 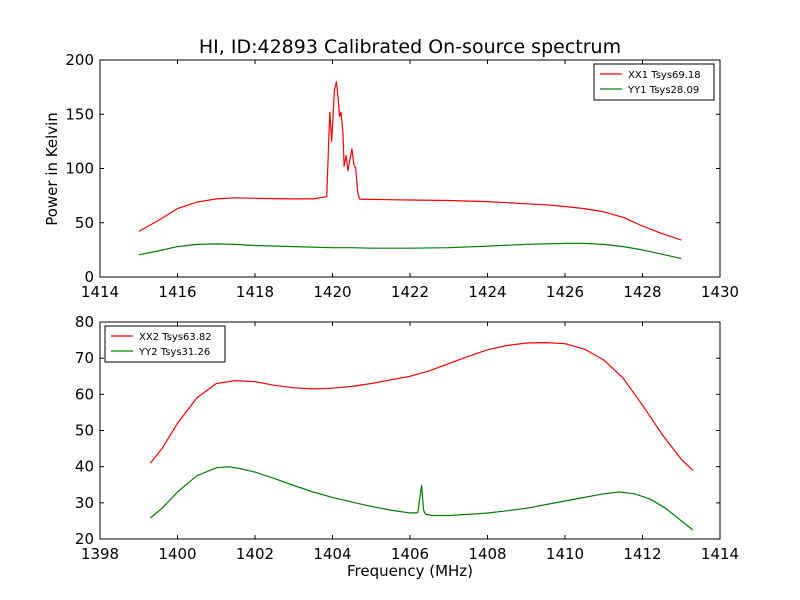 What do you see at coordinates (410, 554) in the screenshot?
I see `x-tick-label-1-4: 1406` at bounding box center [410, 554].